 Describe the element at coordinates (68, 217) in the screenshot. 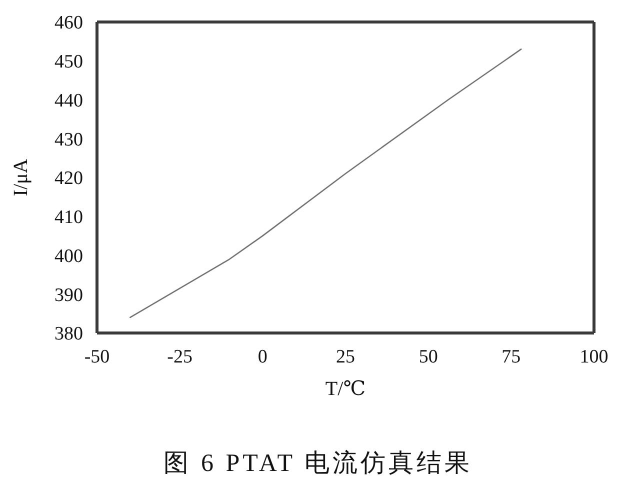

I see `y-tick-label: 410` at that location.